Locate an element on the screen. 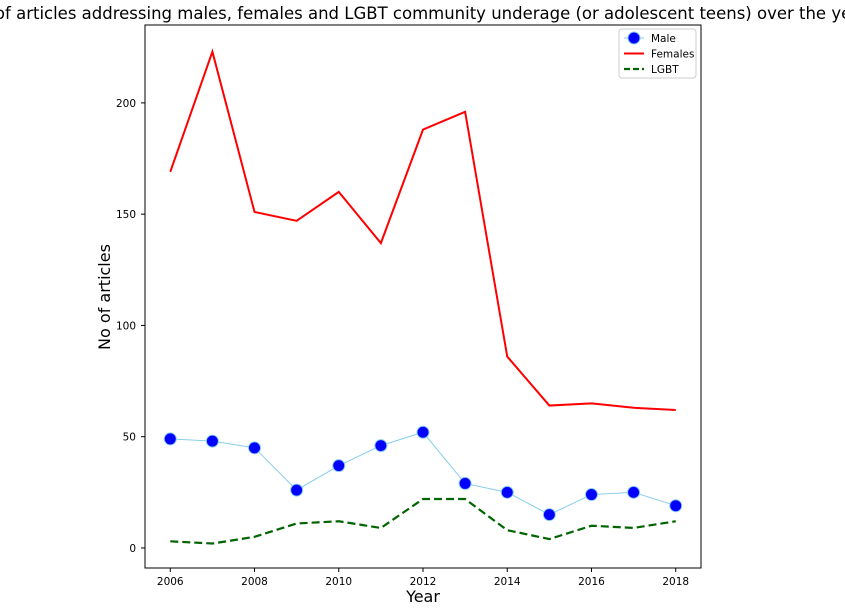 The image size is (845, 611). x-tick-label: 2008 is located at coordinates (254, 582).